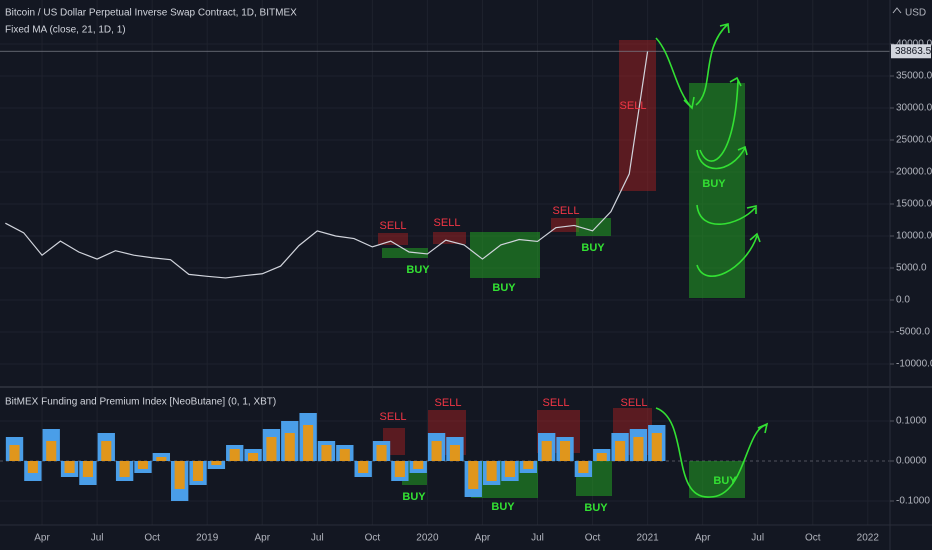  I want to click on last-price-label: 38863.5, so click(913, 51).